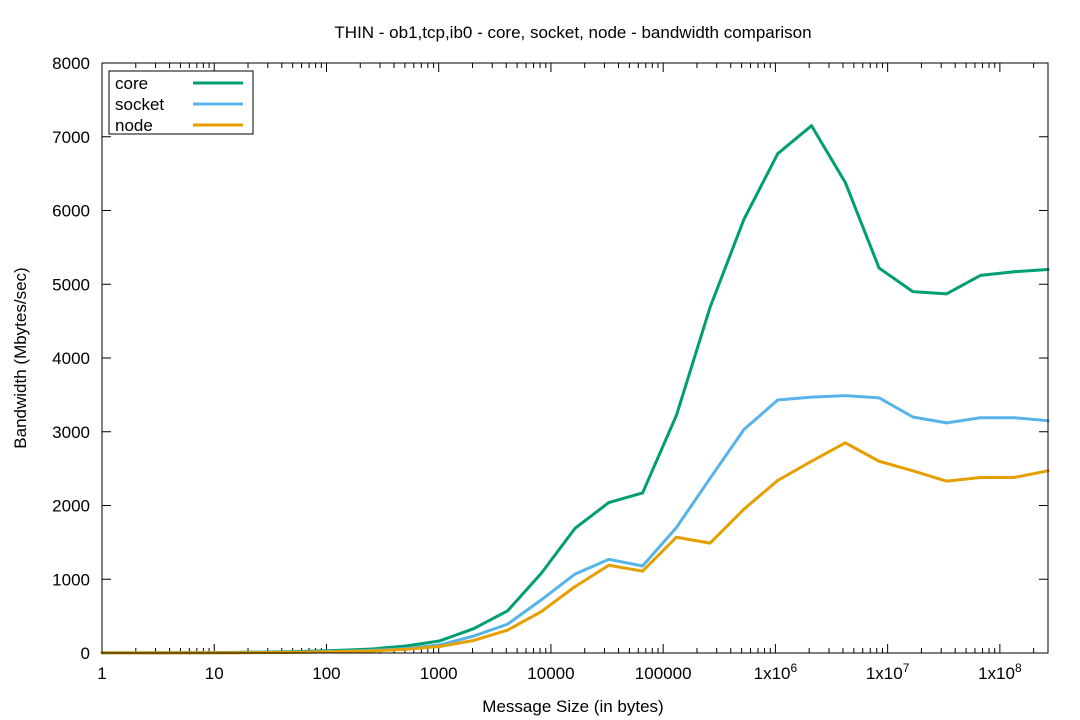 Image resolution: width=1080 pixels, height=720 pixels. Describe the element at coordinates (71, 137) in the screenshot. I see `y-tick-label: 7000` at that location.